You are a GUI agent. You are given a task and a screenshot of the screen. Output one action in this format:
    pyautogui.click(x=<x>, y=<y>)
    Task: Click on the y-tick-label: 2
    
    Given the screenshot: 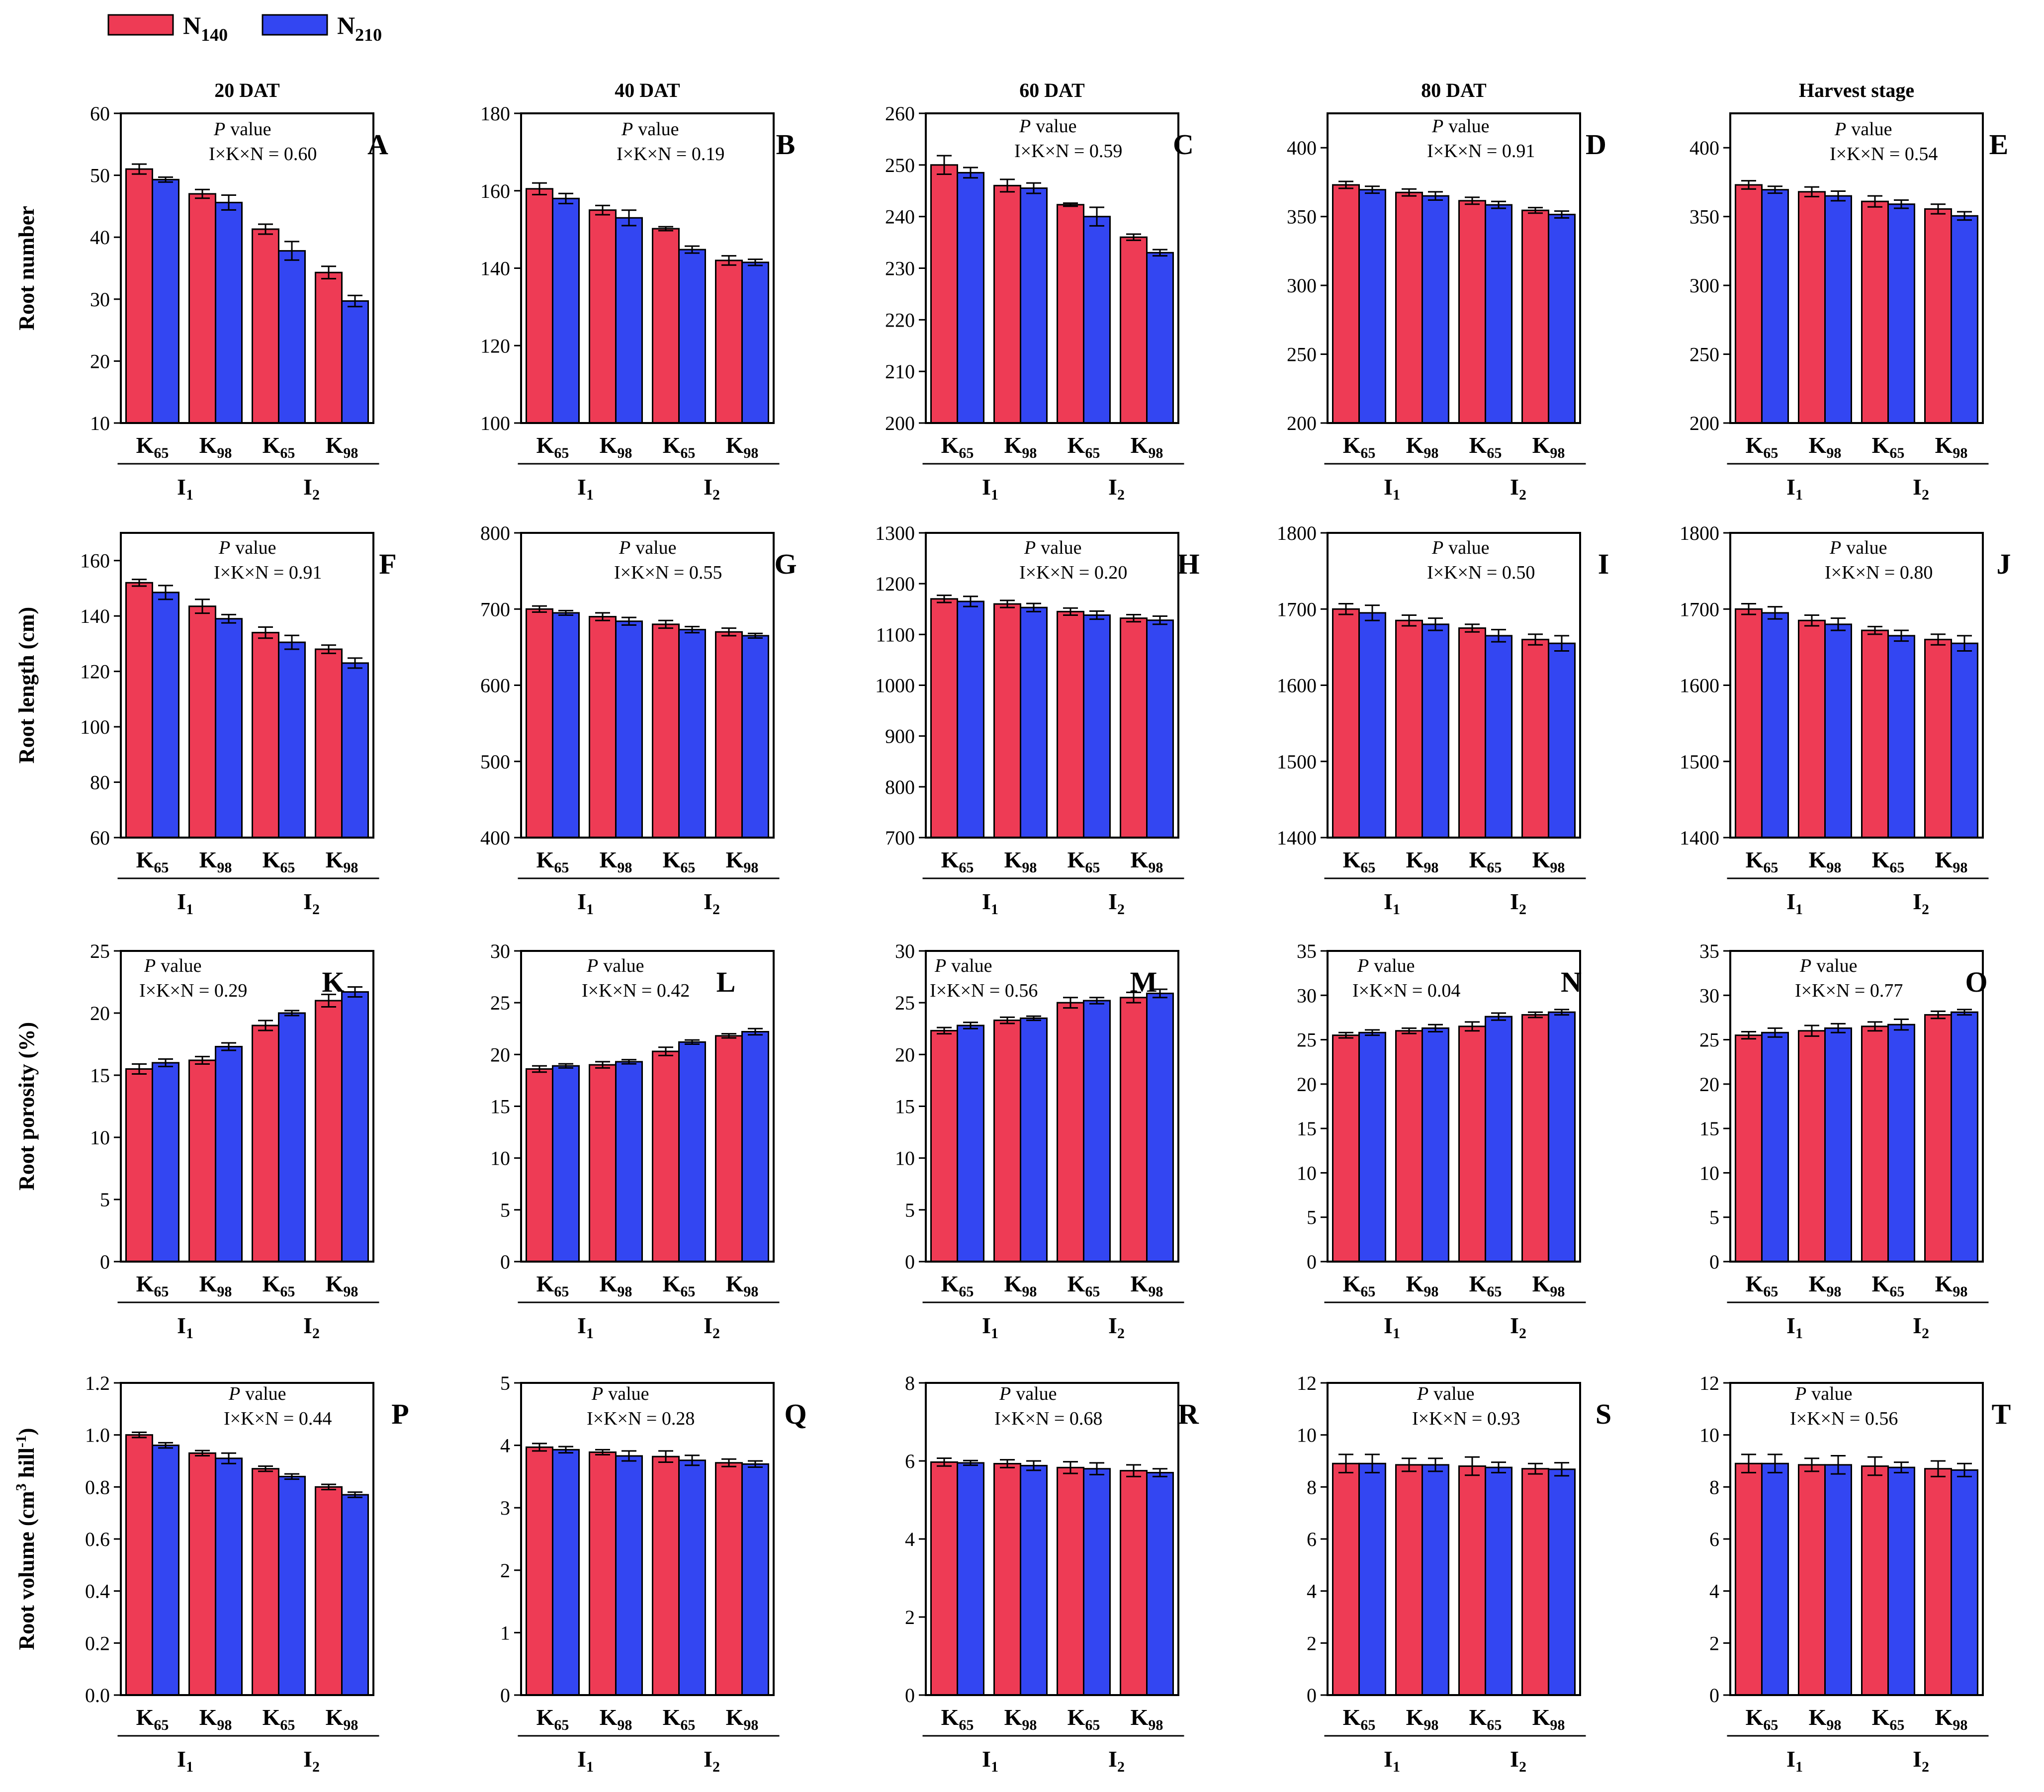 What is the action you would take?
    pyautogui.click(x=910, y=1617)
    